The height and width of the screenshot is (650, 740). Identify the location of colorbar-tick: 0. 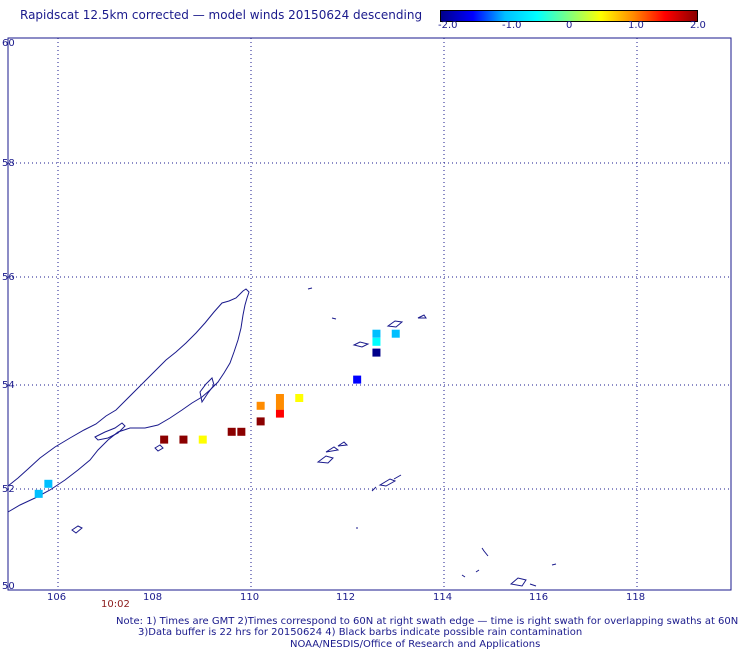
(569, 25).